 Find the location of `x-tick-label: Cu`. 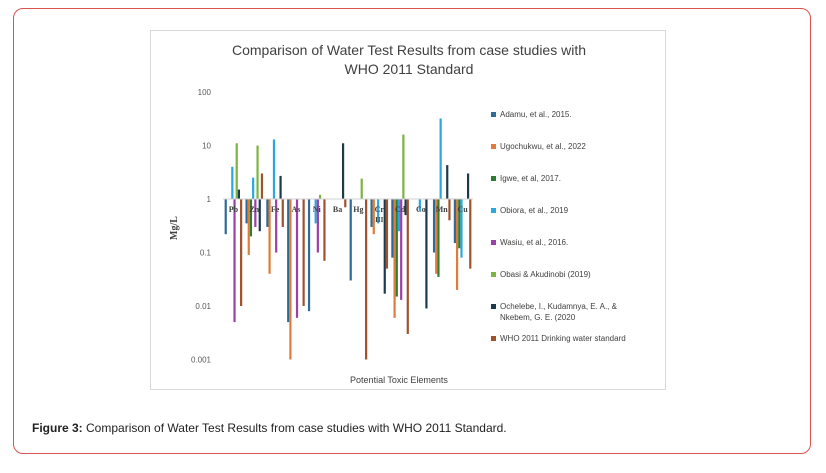

x-tick-label: Cu is located at coordinates (462, 209).